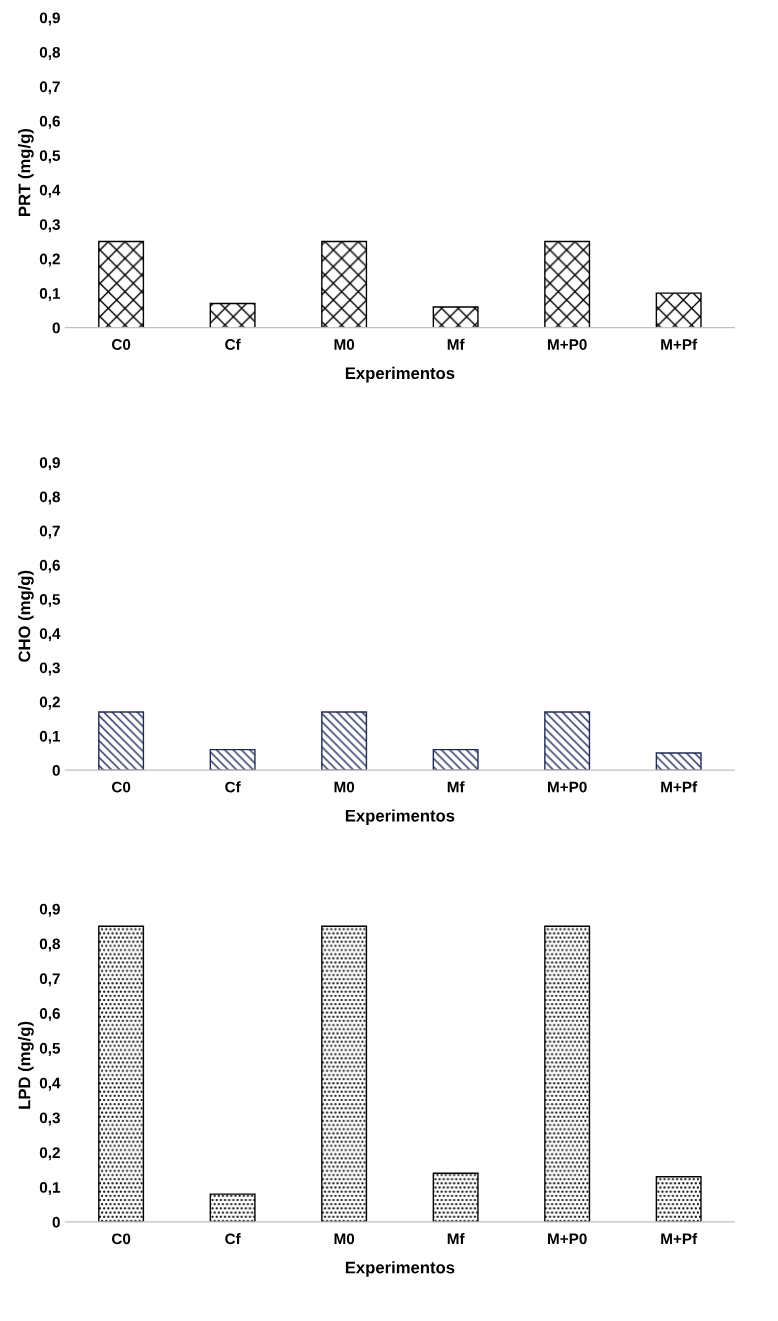  Describe the element at coordinates (26, 172) in the screenshot. I see `y-axis-title: PRT (mg/g)` at that location.